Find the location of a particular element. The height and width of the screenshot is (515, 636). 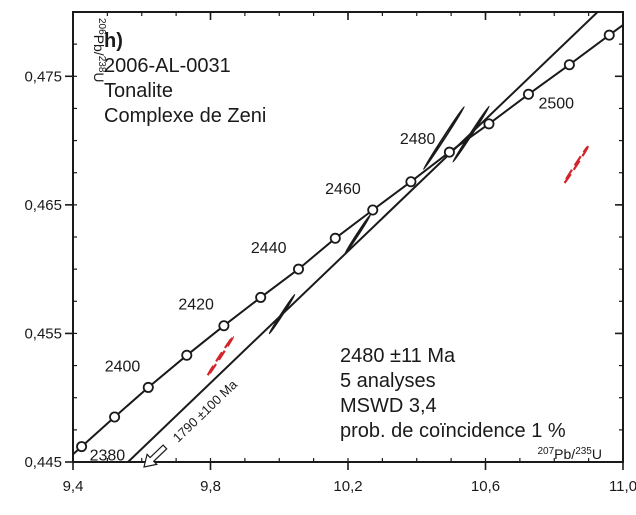

y-label-sup1: 206 is located at coordinates (101, 26).